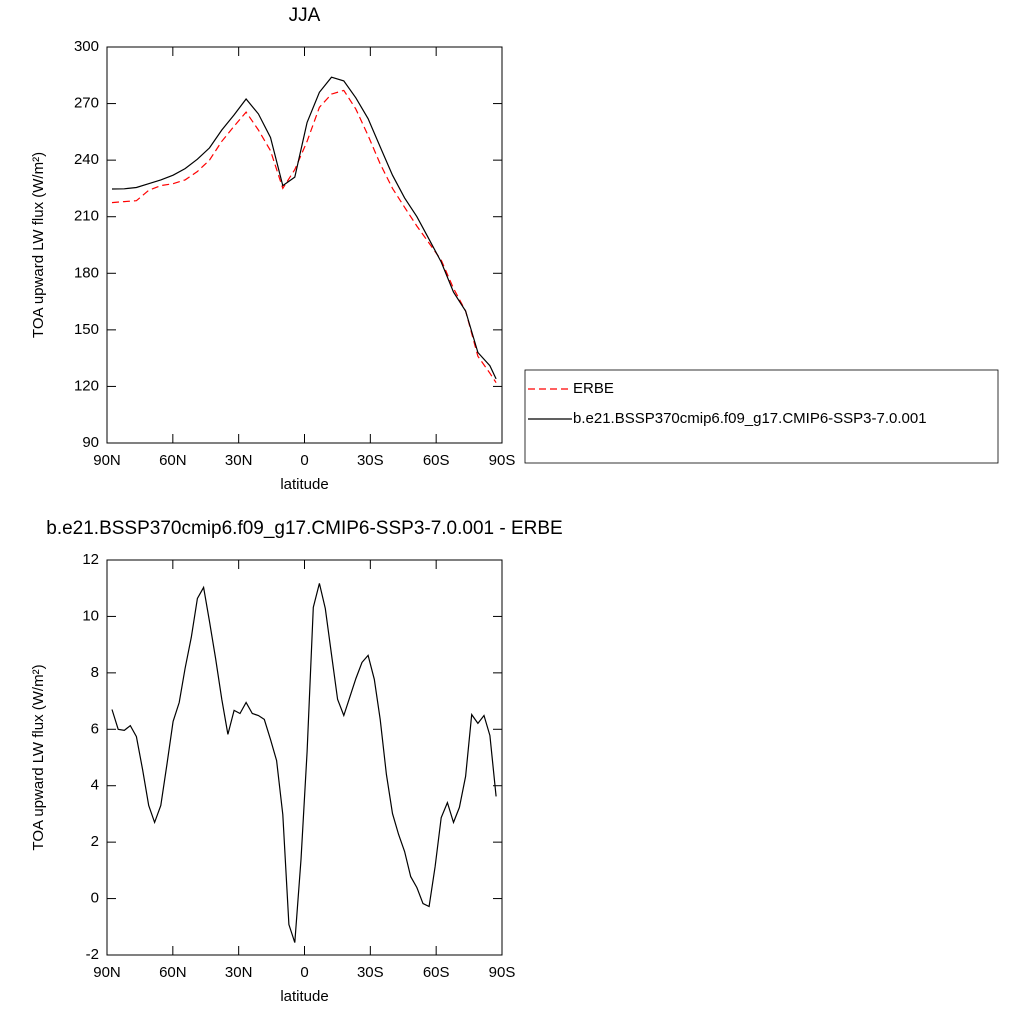  I want to click on y-tick-label: 300, so click(86, 46).